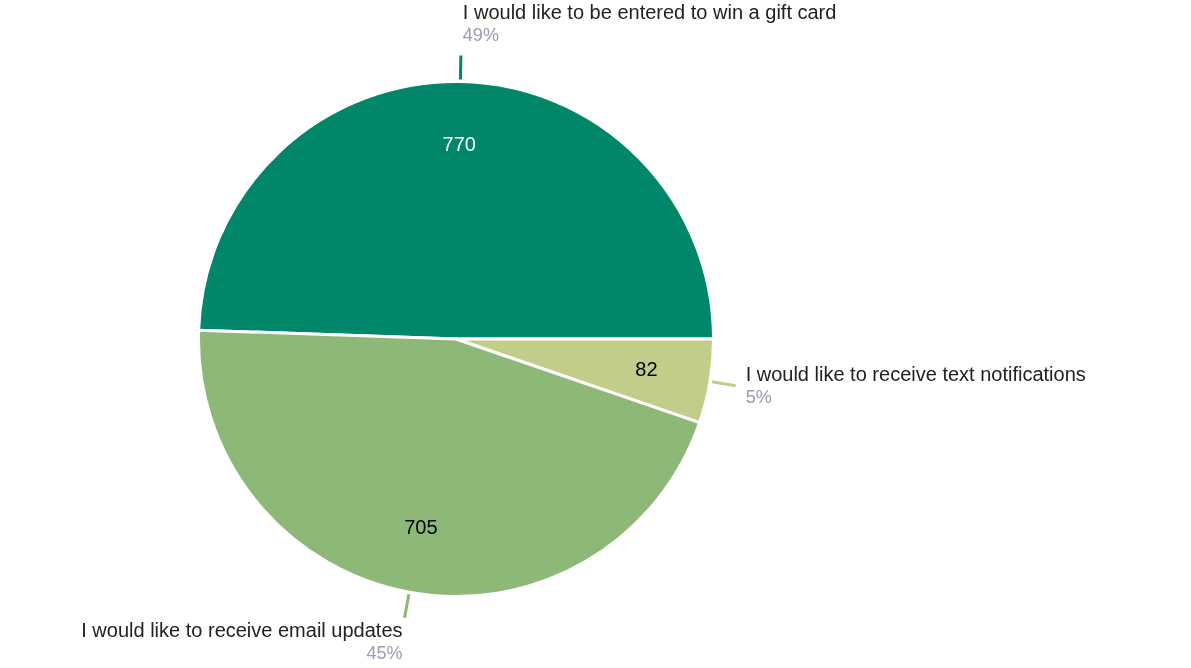 The width and height of the screenshot is (1191, 668). Describe the element at coordinates (758, 396) in the screenshot. I see `text: 5%` at that location.